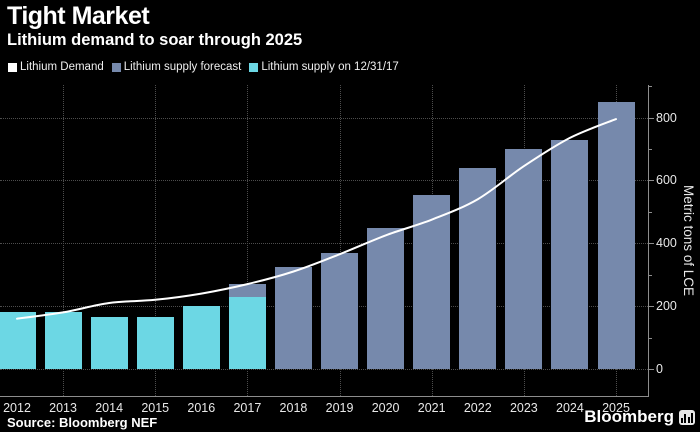  Describe the element at coordinates (666, 306) in the screenshot. I see `y-tick-label-200: 200` at that location.